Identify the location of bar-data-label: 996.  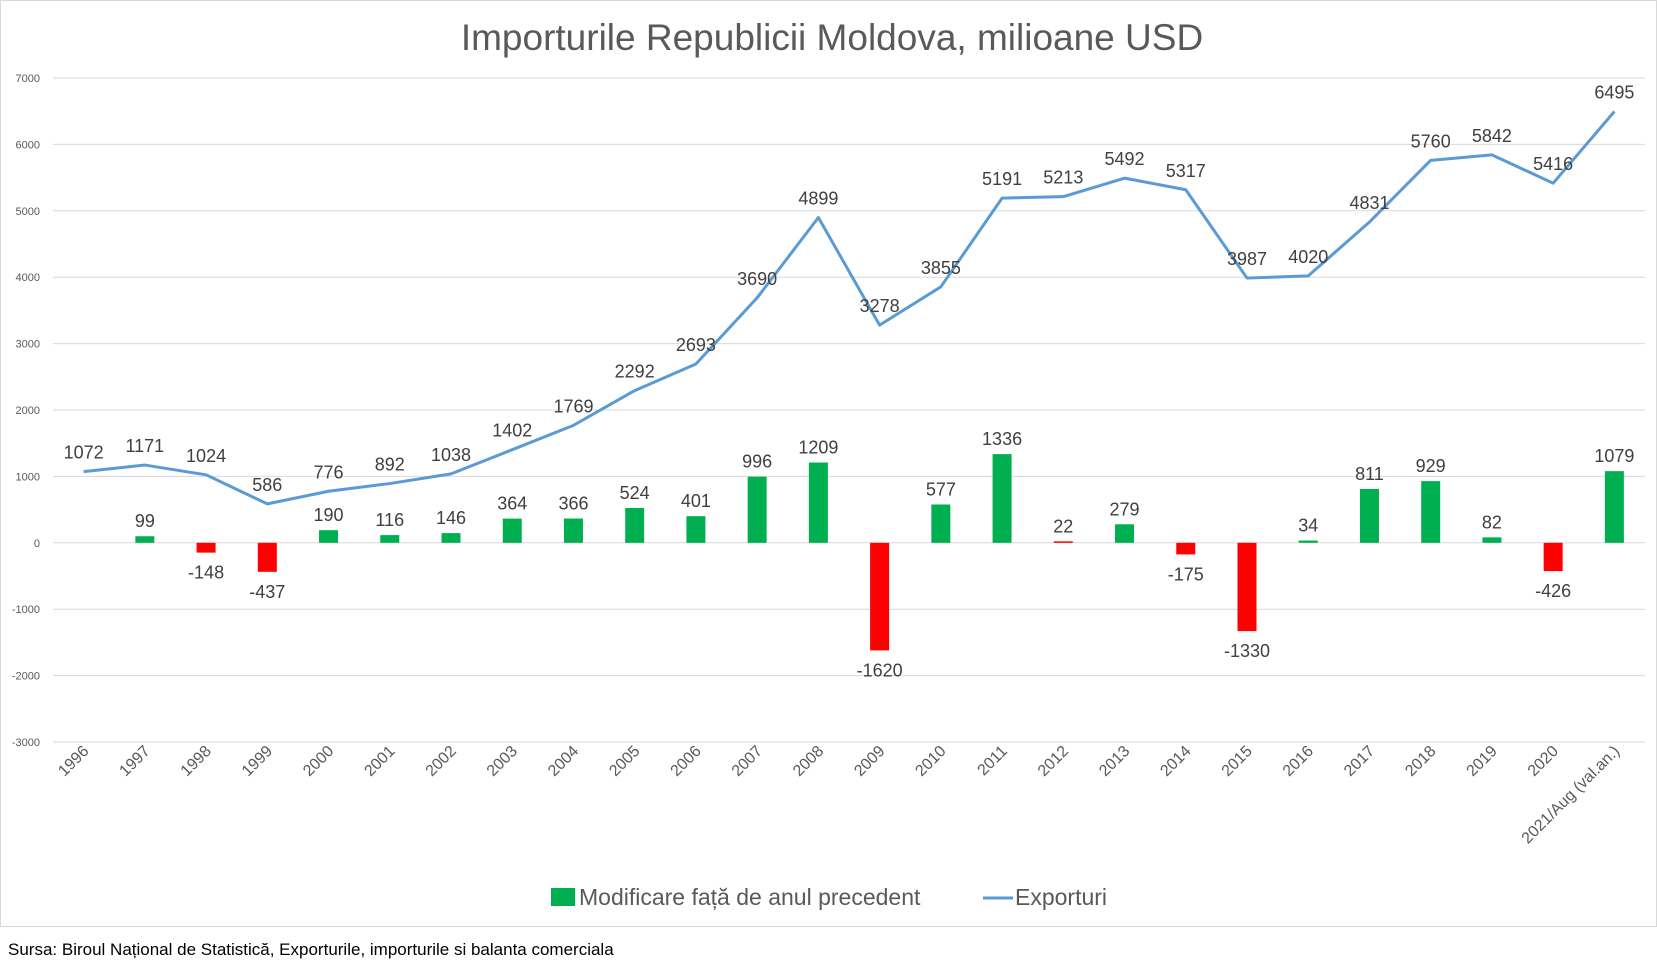
(757, 462).